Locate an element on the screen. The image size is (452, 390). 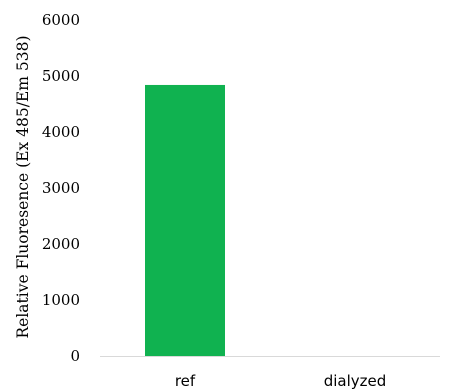
bars is located at coordinates (185, 220).